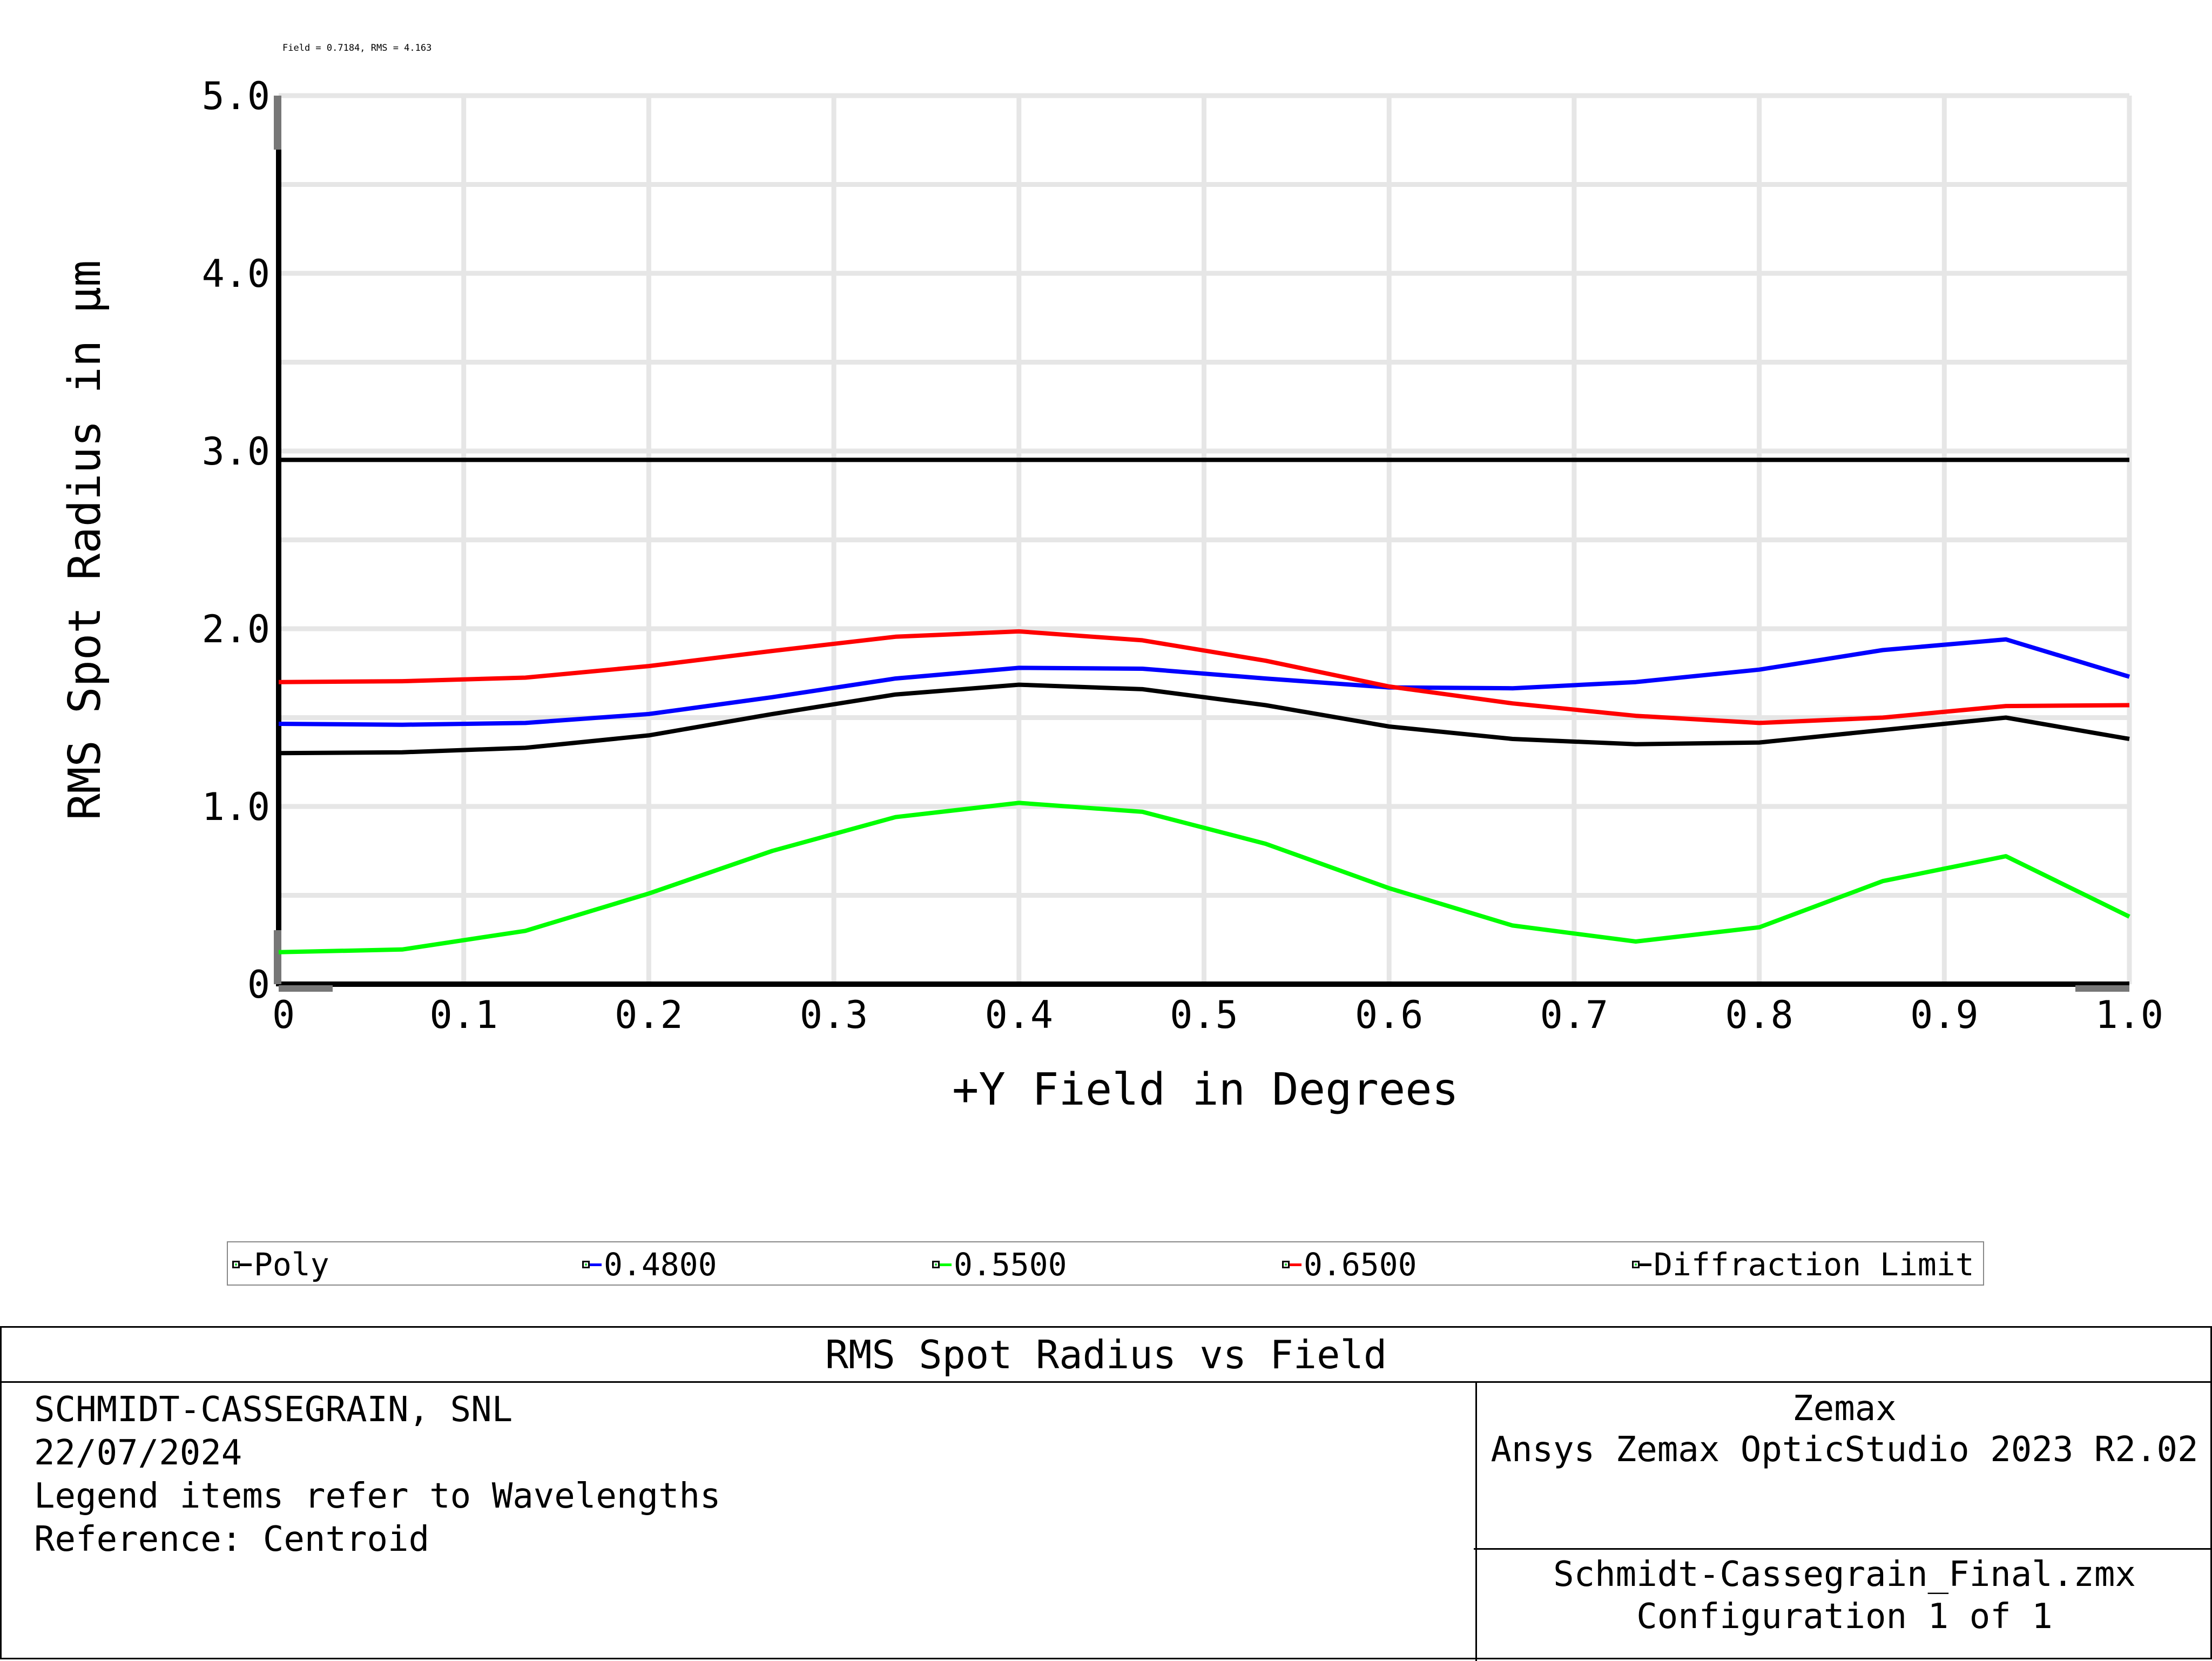 Image resolution: width=2212 pixels, height=1661 pixels. What do you see at coordinates (1844, 1575) in the screenshot?
I see `footer-right-line: Schmidt-Cassegrain_Final.zmx` at bounding box center [1844, 1575].